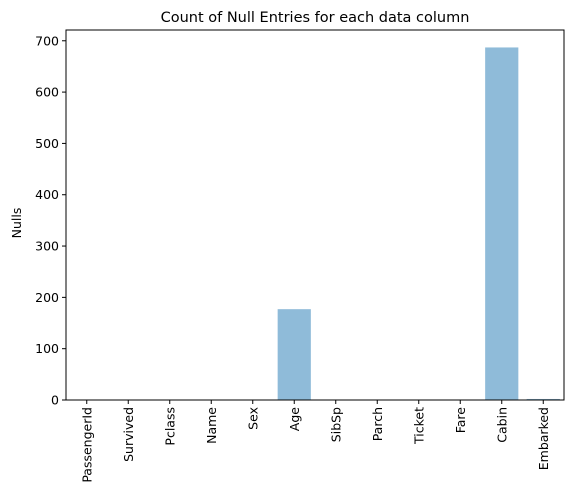  What do you see at coordinates (543, 438) in the screenshot?
I see `x-tick-label: Embarked` at bounding box center [543, 438].